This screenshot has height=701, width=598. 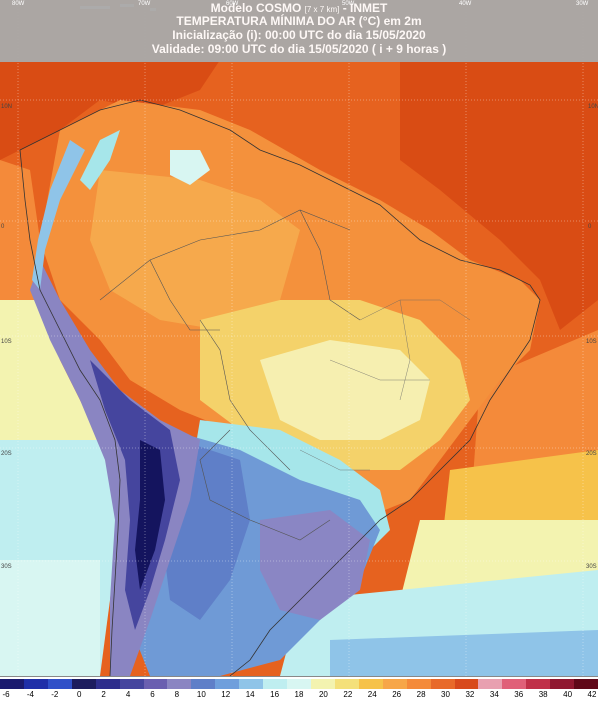 I want to click on lon-label-70w: 70W, so click(x=144, y=4).